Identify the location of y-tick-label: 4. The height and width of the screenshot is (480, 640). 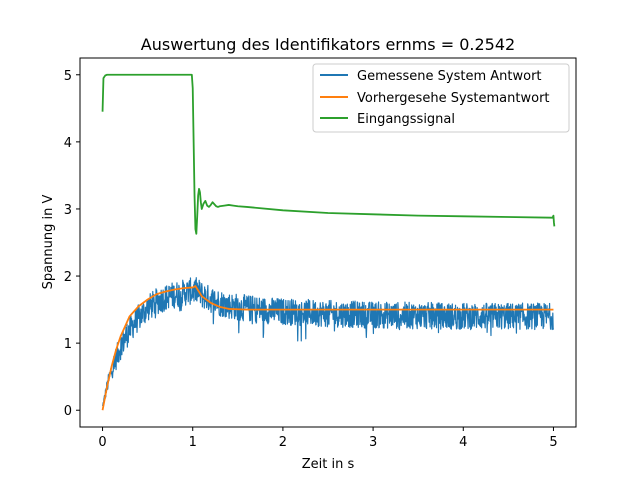
(68, 143).